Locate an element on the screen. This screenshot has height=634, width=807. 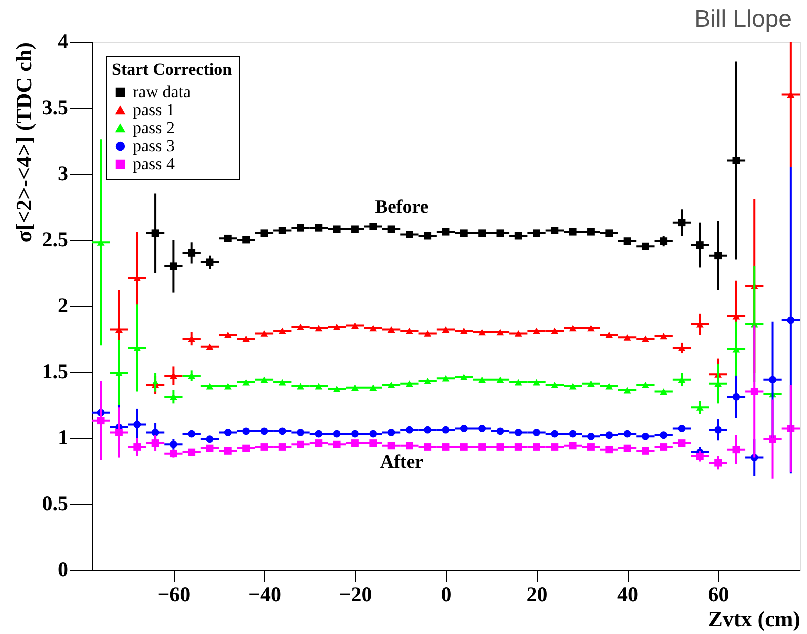
legend-label: pass 3 is located at coordinates (154, 146).